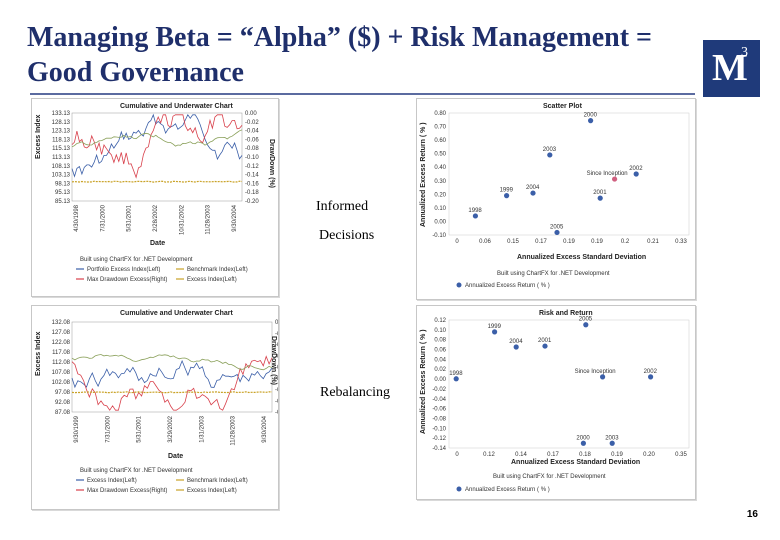 The width and height of the screenshot is (780, 540). I want to click on tr-ytick: 0.70, so click(440, 128).